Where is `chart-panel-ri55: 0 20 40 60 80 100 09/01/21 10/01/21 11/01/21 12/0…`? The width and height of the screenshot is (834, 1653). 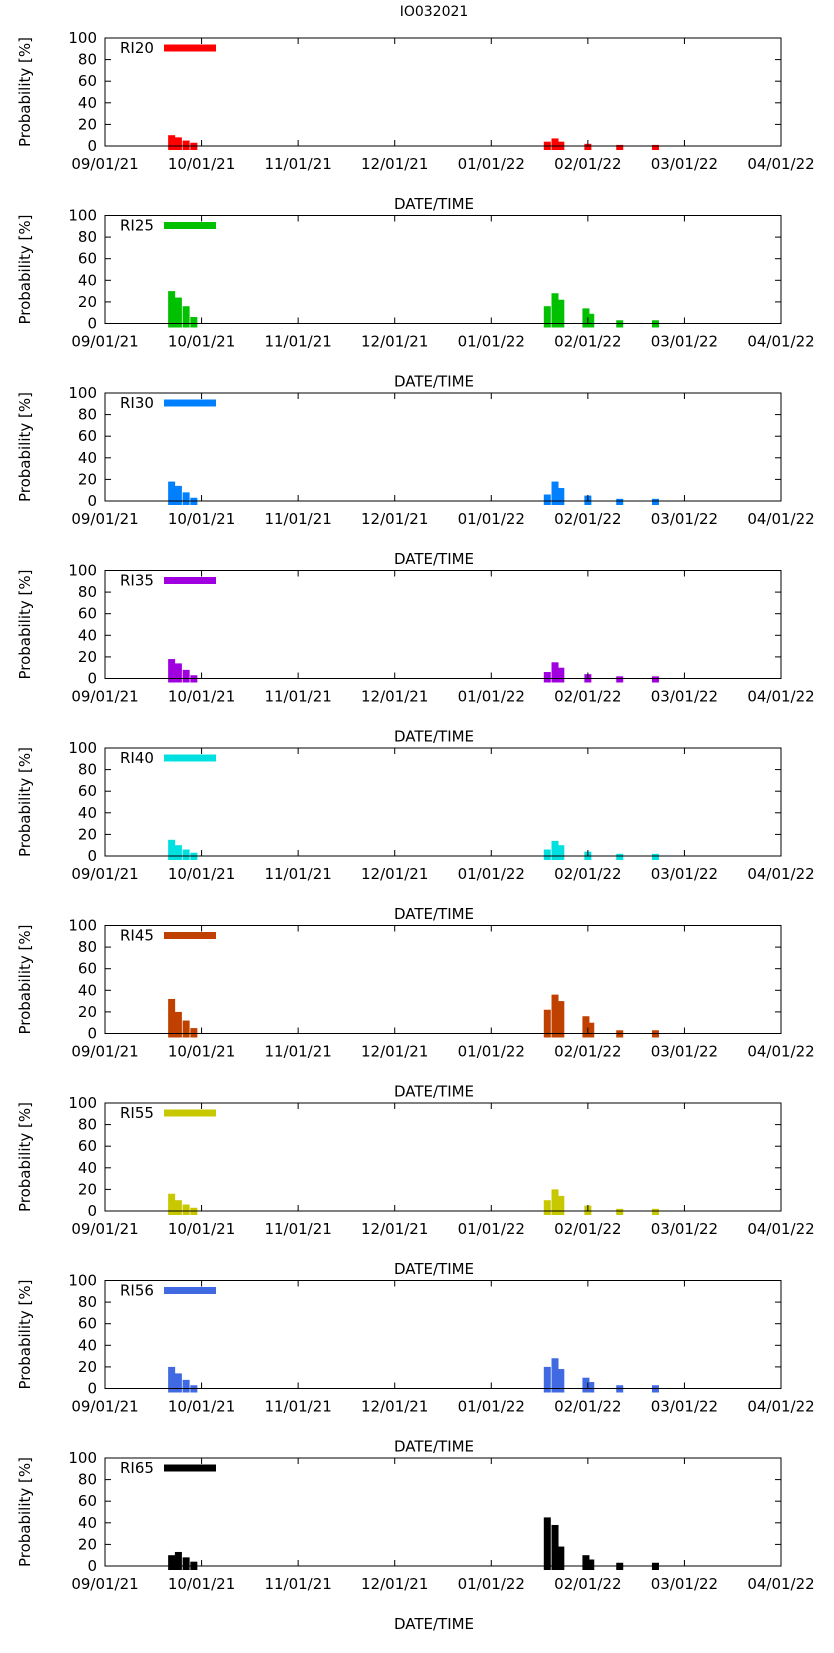 chart-panel-ri55: 0 20 40 60 80 100 09/01/21 10/01/21 11/01/21 12/0… is located at coordinates (415, 1186).